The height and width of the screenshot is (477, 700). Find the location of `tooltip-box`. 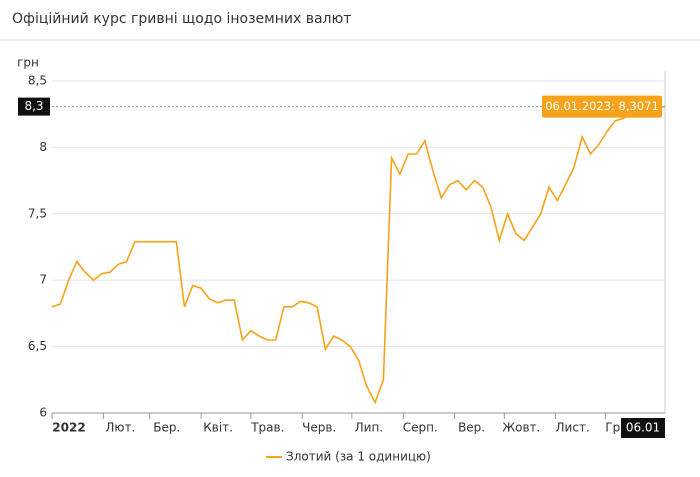

tooltip-box is located at coordinates (602, 106).